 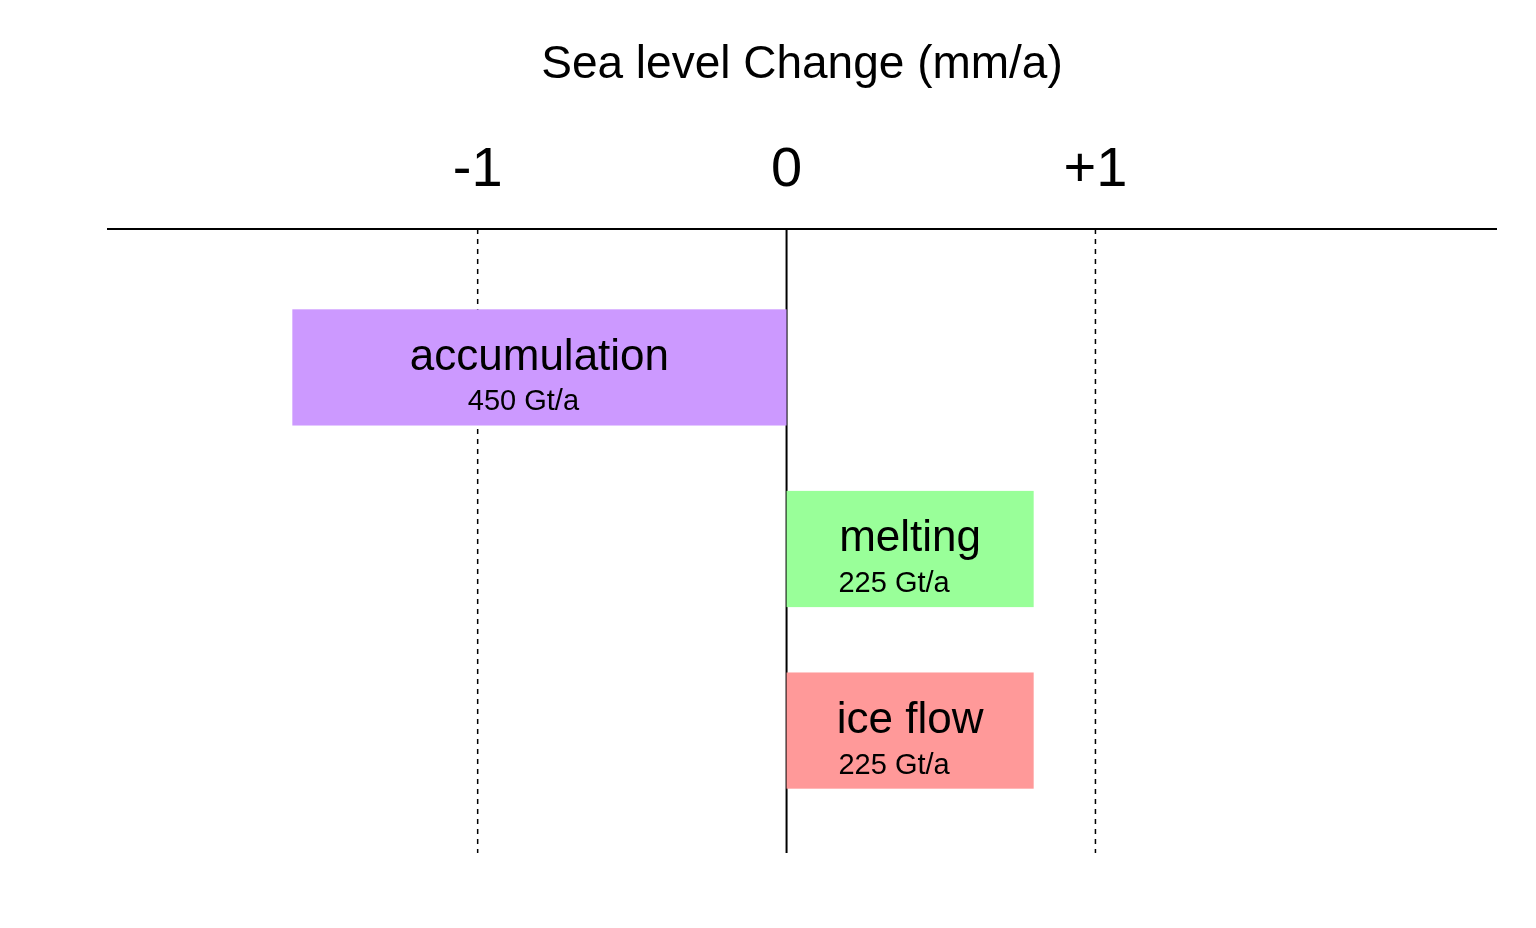 I want to click on x-tick-label: +1, so click(x=1095, y=166).